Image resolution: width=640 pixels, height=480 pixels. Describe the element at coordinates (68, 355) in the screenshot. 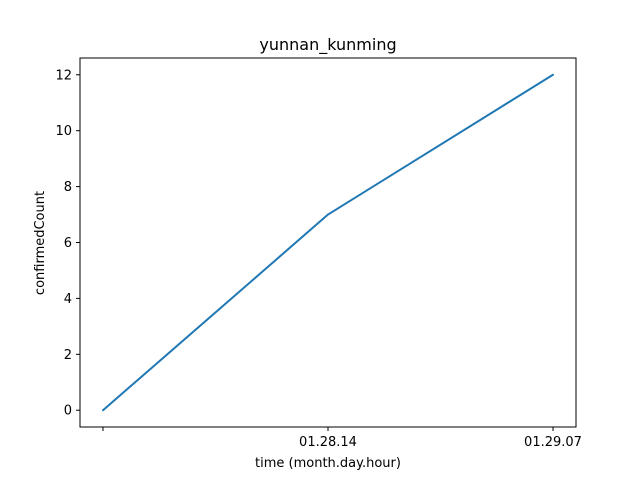

I see `y-tick-label: 2` at that location.